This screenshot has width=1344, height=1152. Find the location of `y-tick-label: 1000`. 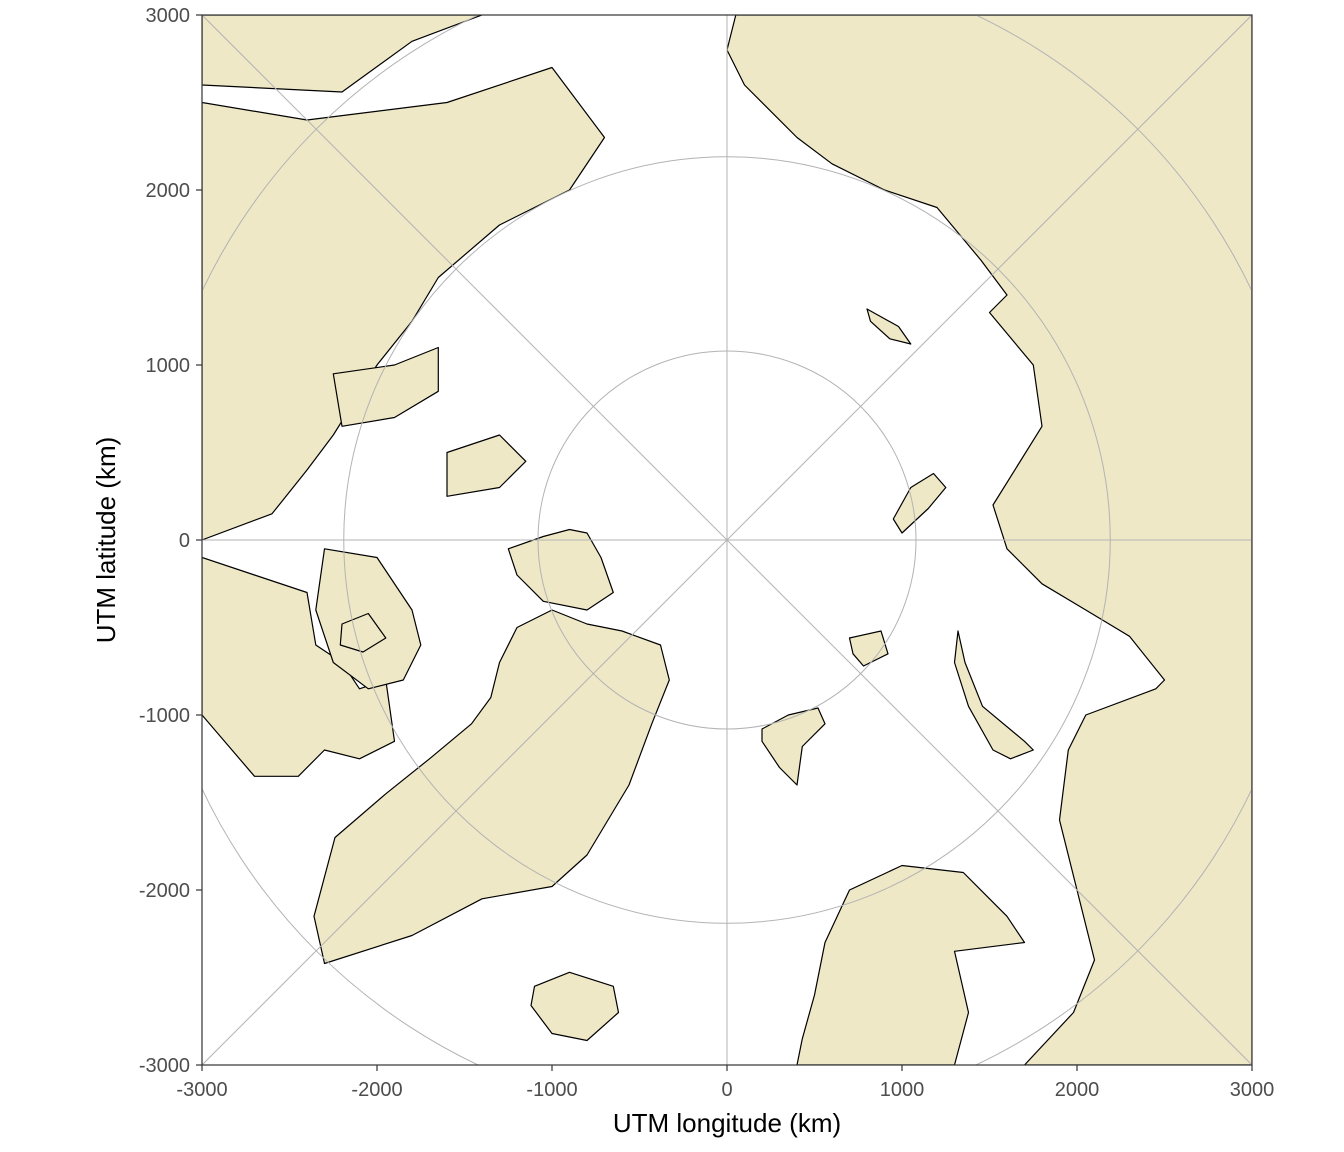

y-tick-label: 1000 is located at coordinates (168, 366).